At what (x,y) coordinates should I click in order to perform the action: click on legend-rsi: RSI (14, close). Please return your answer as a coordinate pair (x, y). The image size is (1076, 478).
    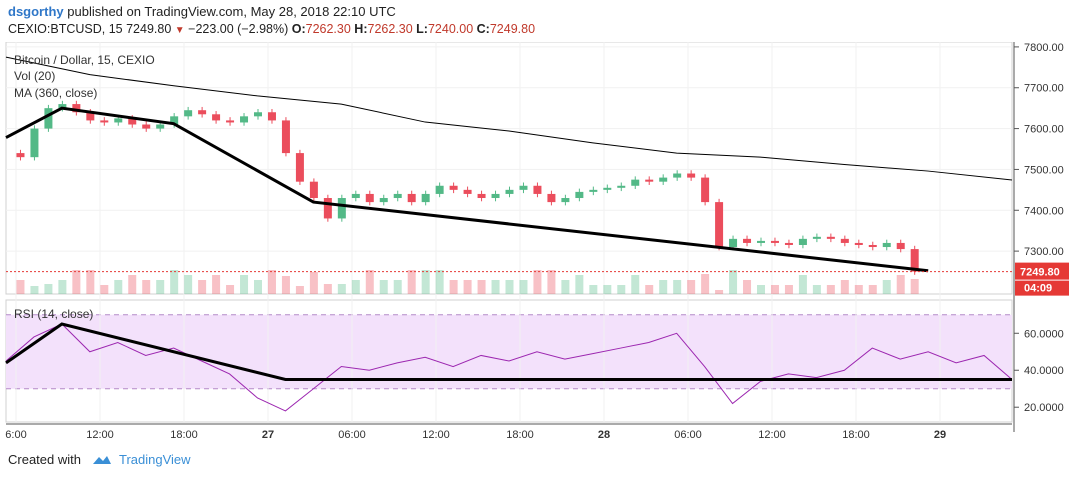
    Looking at the image, I should click on (53, 314).